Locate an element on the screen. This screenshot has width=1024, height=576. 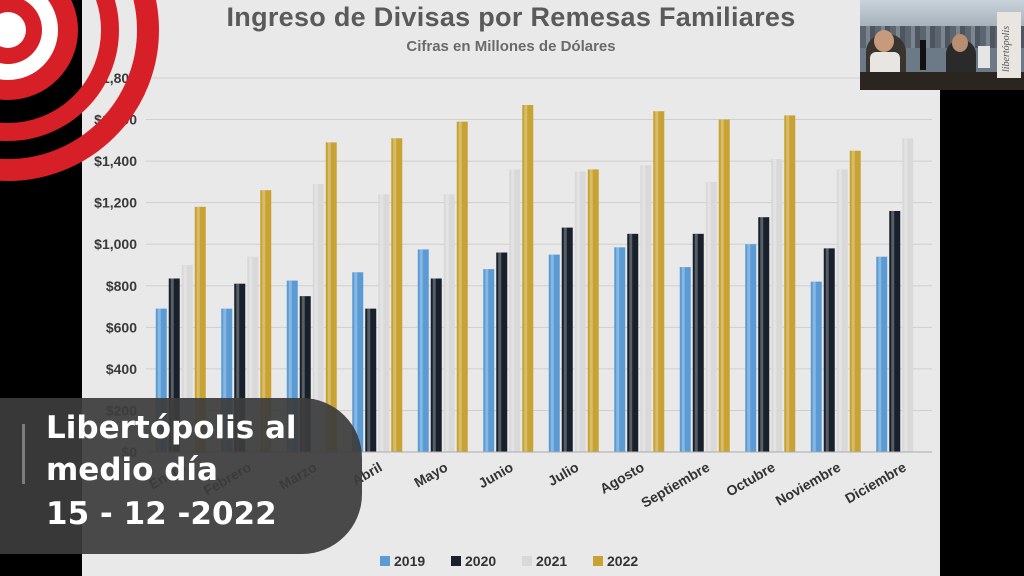
program-name-line1: Libertópolis al is located at coordinates (171, 428).